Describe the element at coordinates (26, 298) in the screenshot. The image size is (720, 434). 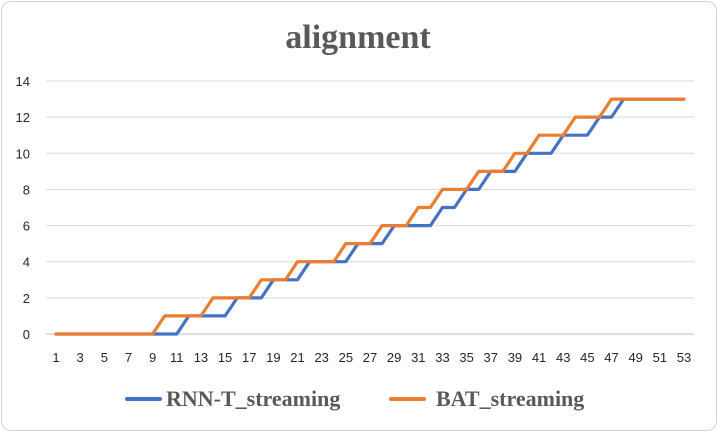
I see `y-tick-label: 2` at that location.